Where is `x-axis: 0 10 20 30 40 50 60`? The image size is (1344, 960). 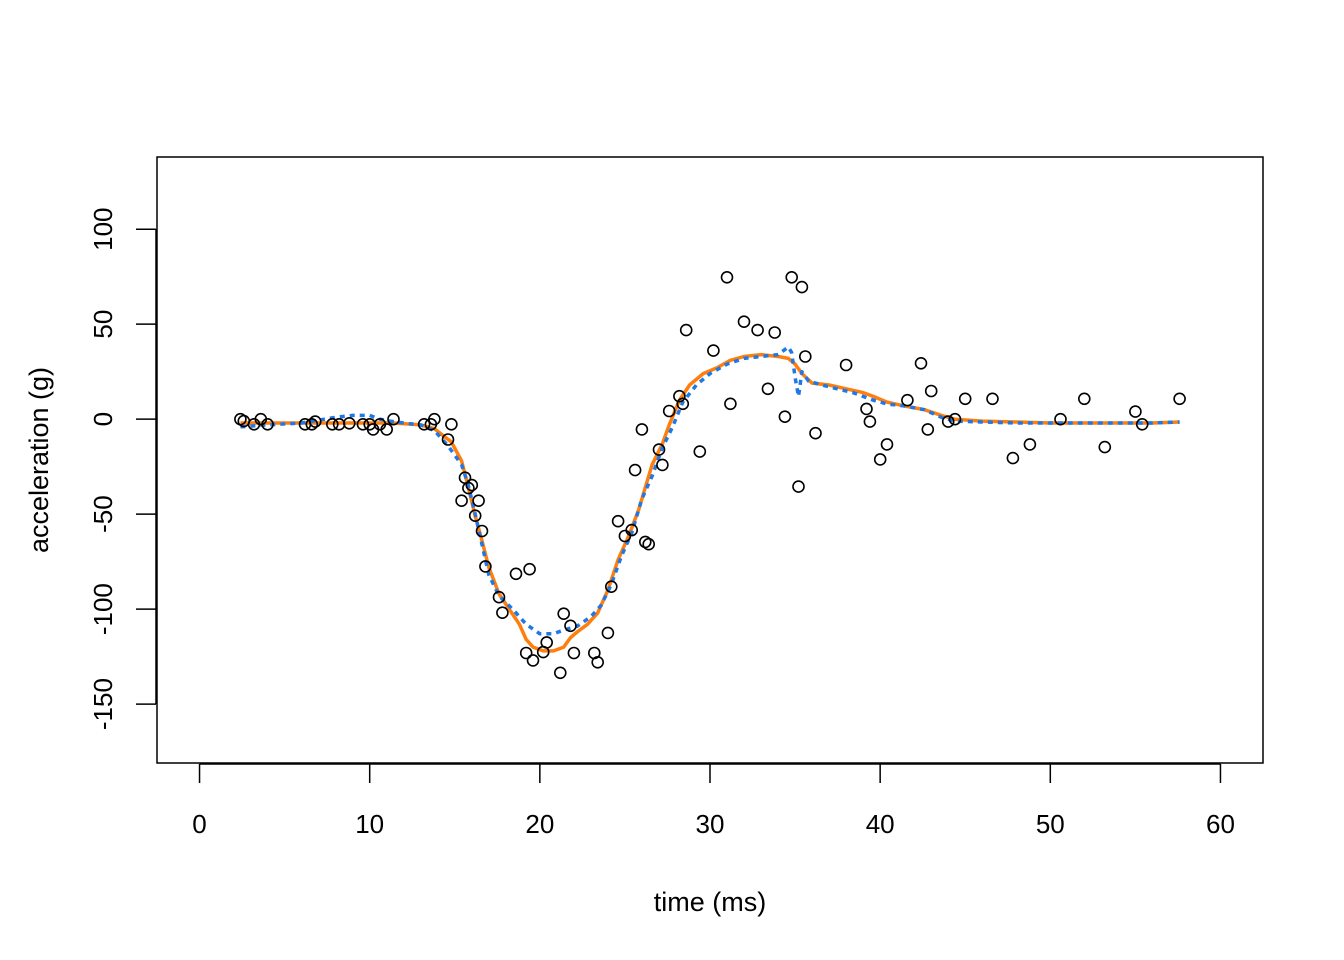 x-axis: 0 10 20 30 40 50 60 is located at coordinates (713, 801).